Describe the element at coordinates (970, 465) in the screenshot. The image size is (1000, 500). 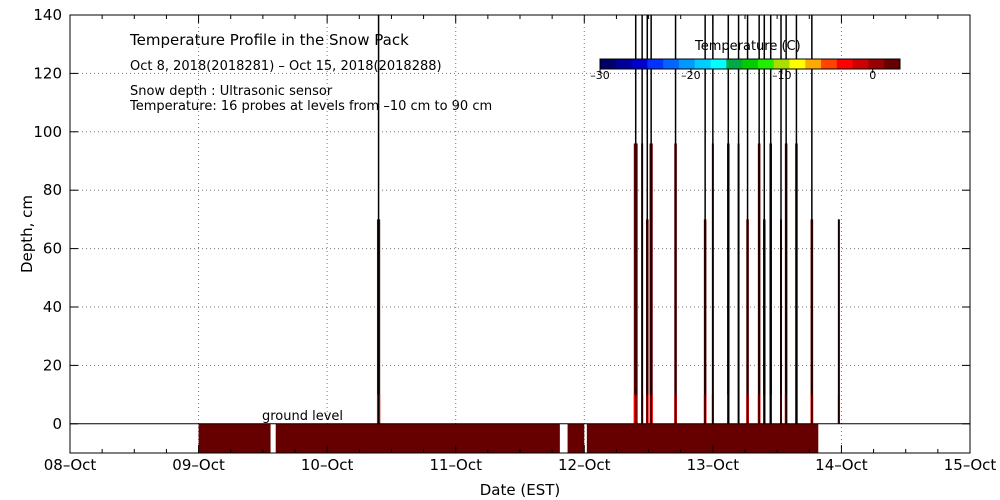
I see `x-tick-label: 15–Oct` at that location.